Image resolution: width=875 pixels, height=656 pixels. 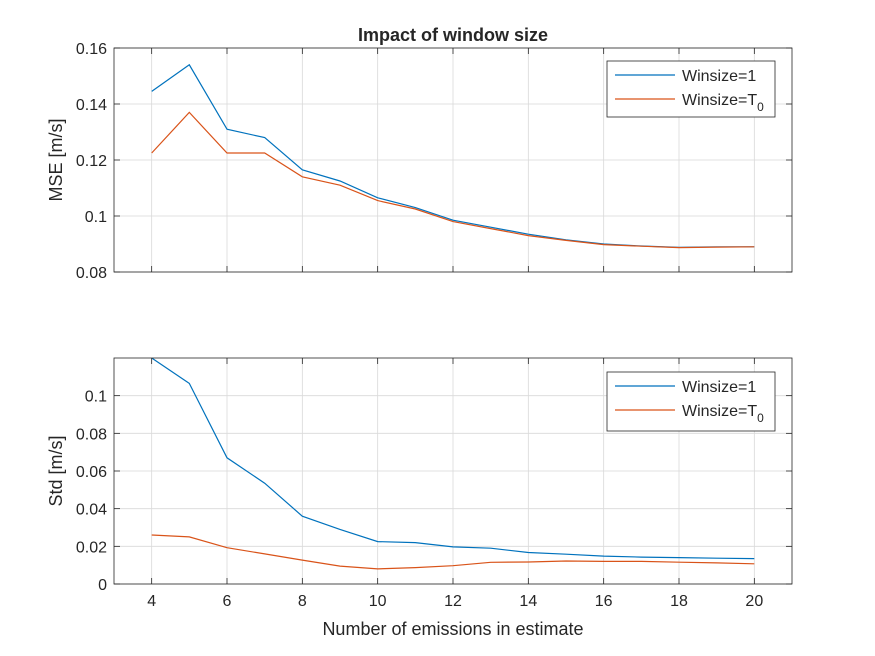 What do you see at coordinates (754, 601) in the screenshot?
I see `x-tick-label: 20` at bounding box center [754, 601].